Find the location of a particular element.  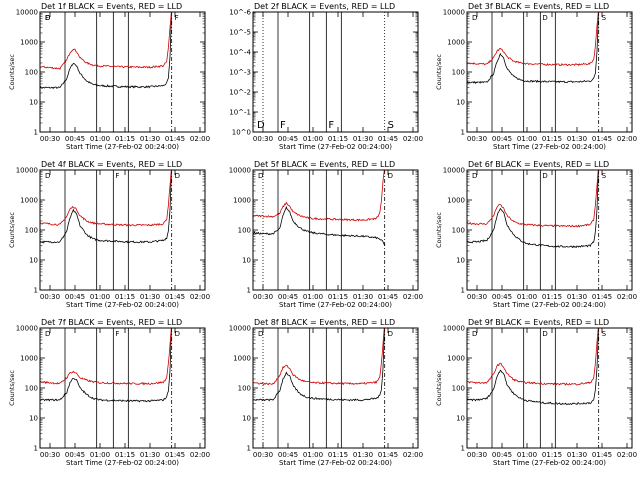

y-tick-label: 10^-6 is located at coordinates (240, 13).